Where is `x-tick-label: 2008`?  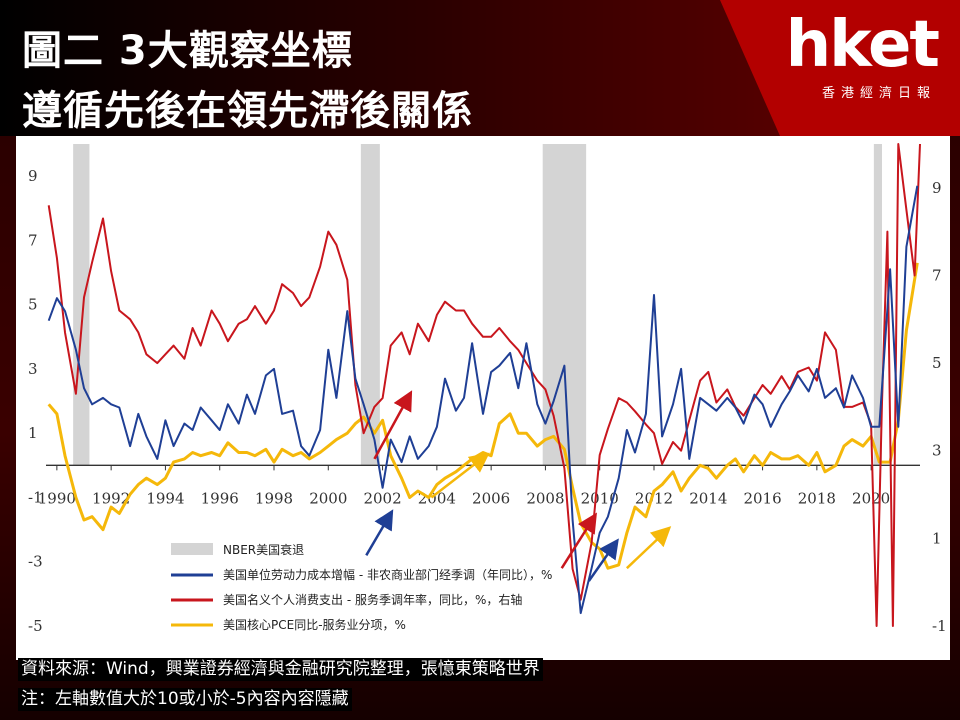 x-tick-label: 2008 is located at coordinates (545, 498).